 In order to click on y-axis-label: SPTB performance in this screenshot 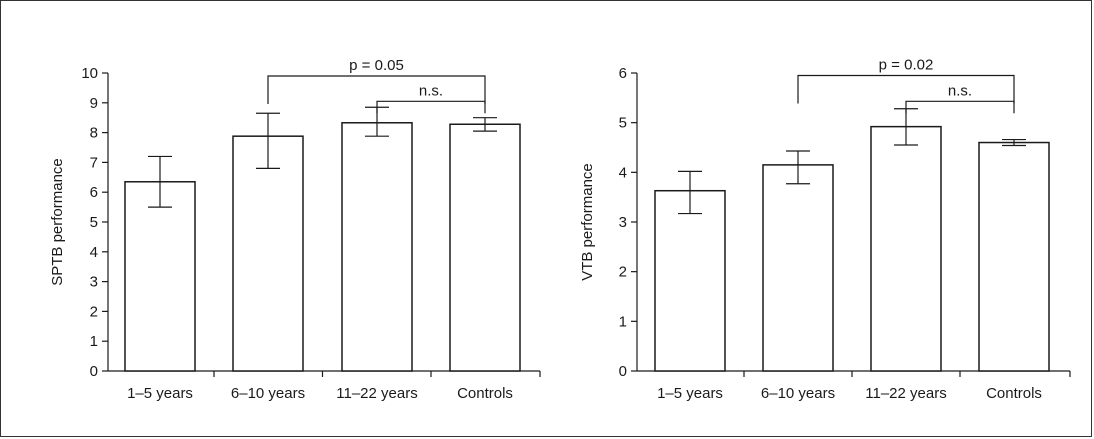, I will do `click(57, 222)`.